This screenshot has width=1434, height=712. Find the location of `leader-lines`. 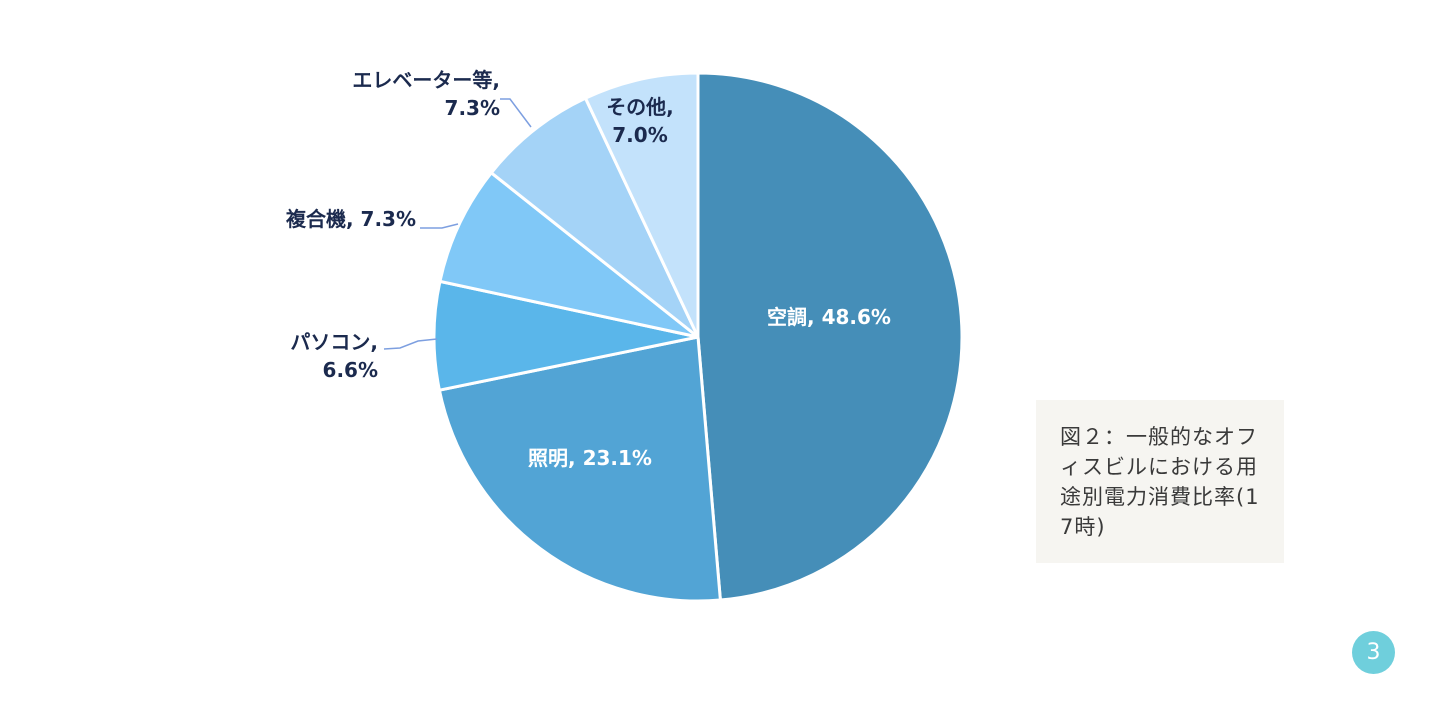

leader-lines is located at coordinates (457, 224).